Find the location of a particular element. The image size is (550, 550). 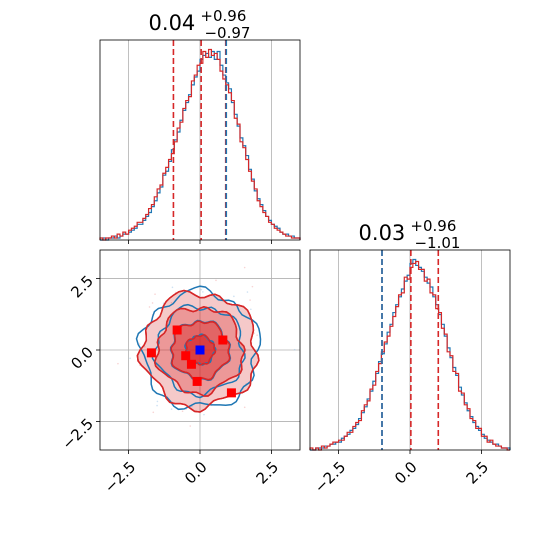

joint-markers is located at coordinates (191, 361).